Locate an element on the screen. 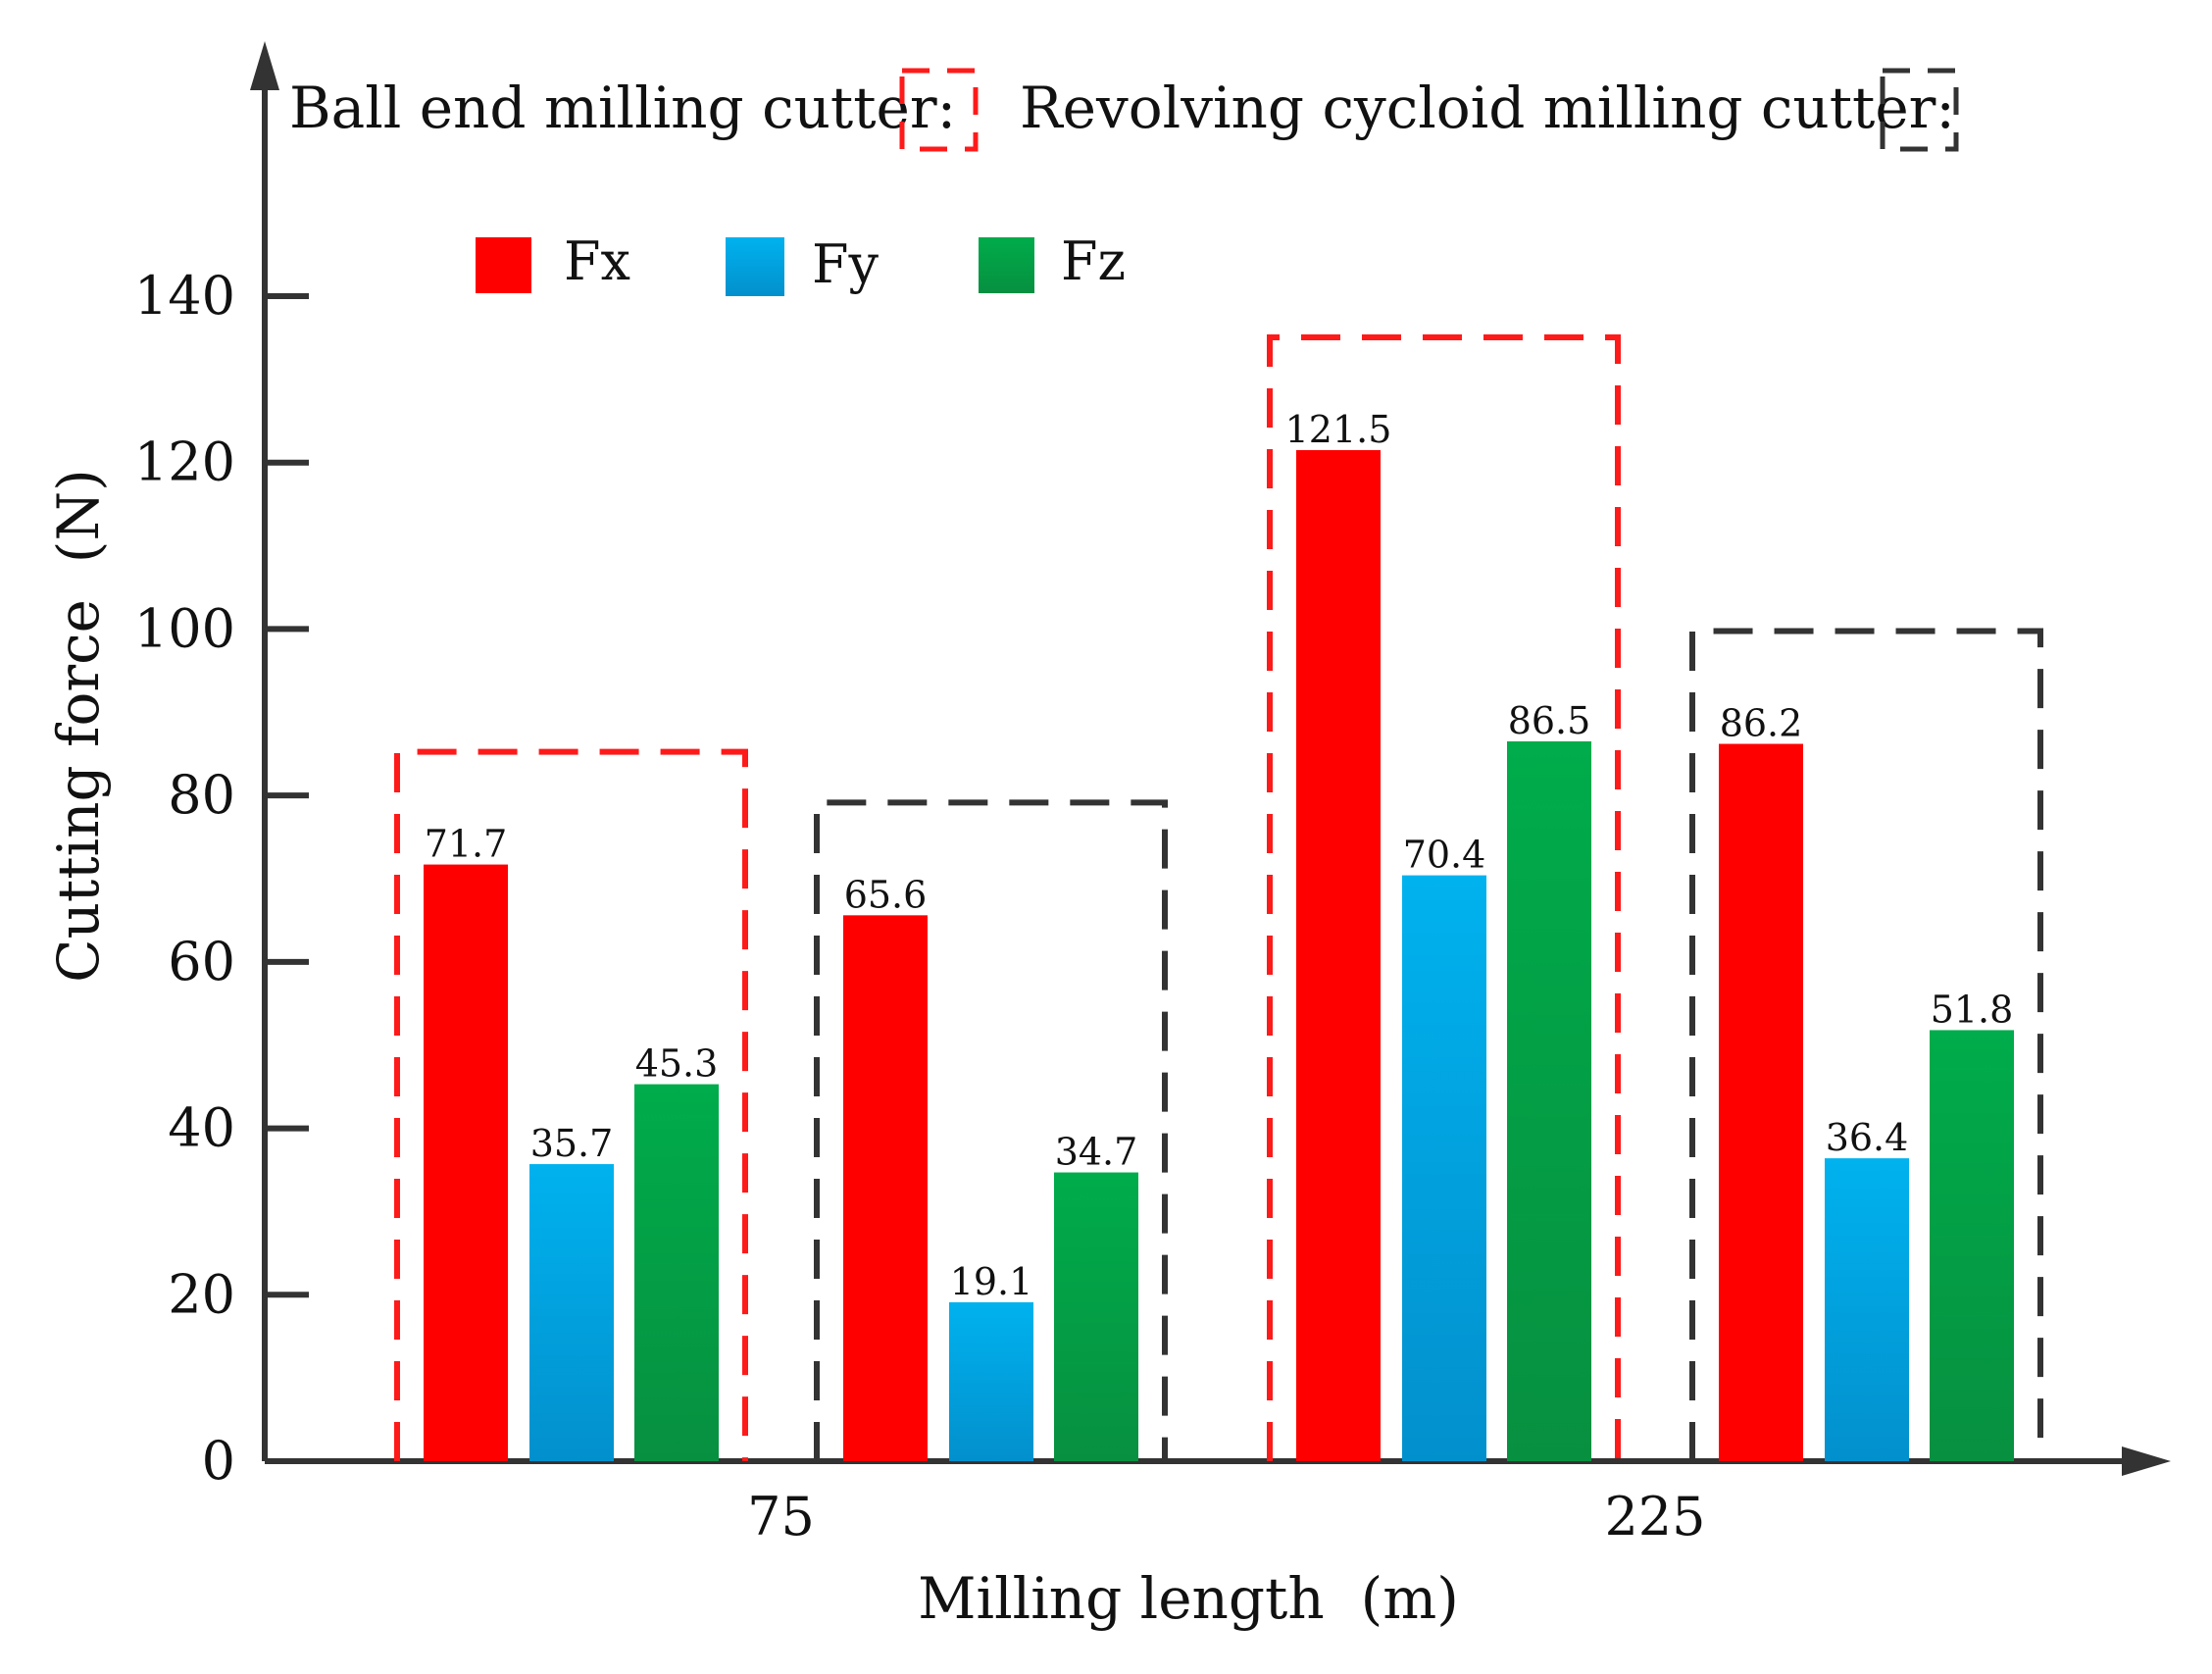 Image resolution: width=2212 pixels, height=1674 pixels. data-label-75-cycloid-fz: 34.7 is located at coordinates (1097, 1152).